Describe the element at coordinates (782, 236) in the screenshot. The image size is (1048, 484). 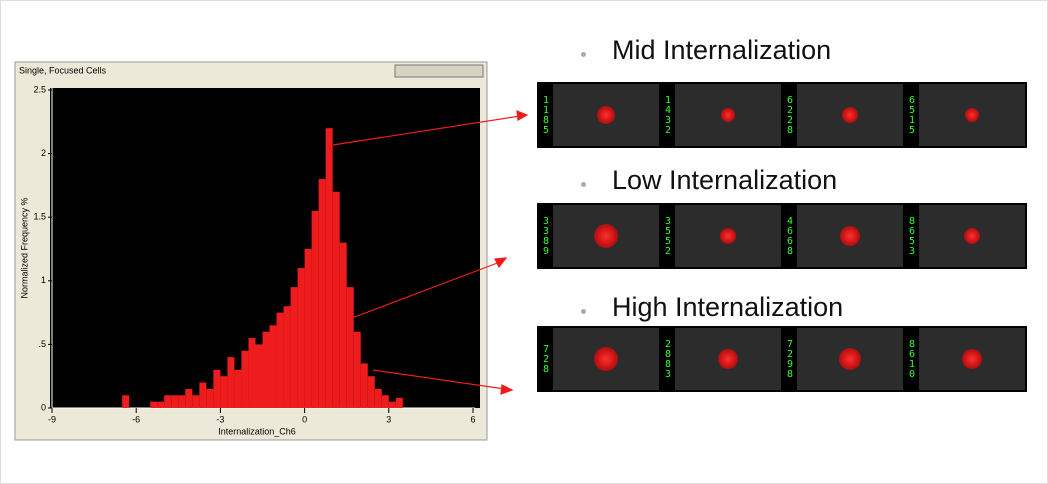
I see `image-strip: 3389 3552 4668 8653` at that location.